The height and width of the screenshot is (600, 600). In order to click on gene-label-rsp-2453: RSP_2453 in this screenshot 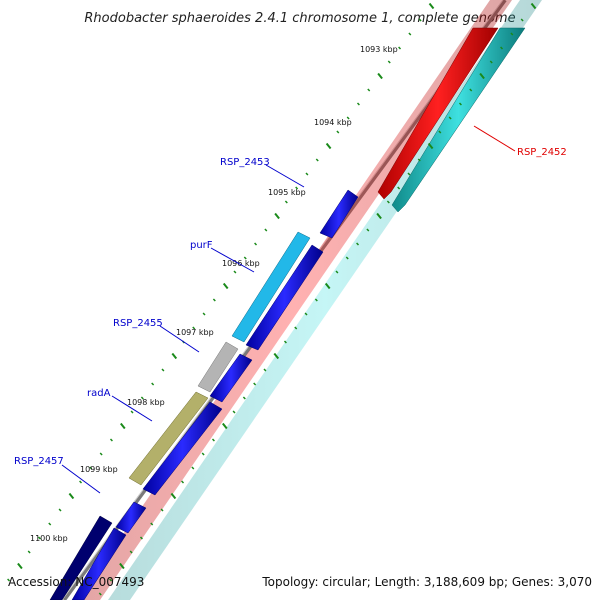, I will do `click(245, 162)`.